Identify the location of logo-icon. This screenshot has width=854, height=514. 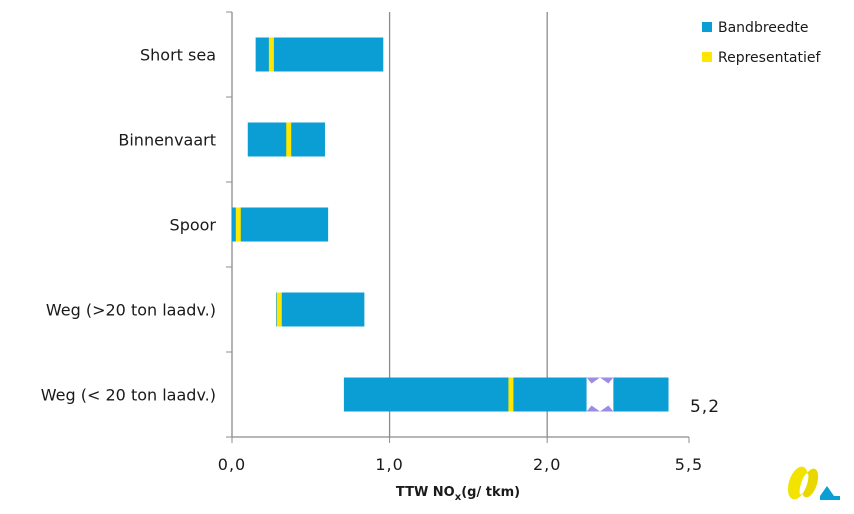
(813, 483).